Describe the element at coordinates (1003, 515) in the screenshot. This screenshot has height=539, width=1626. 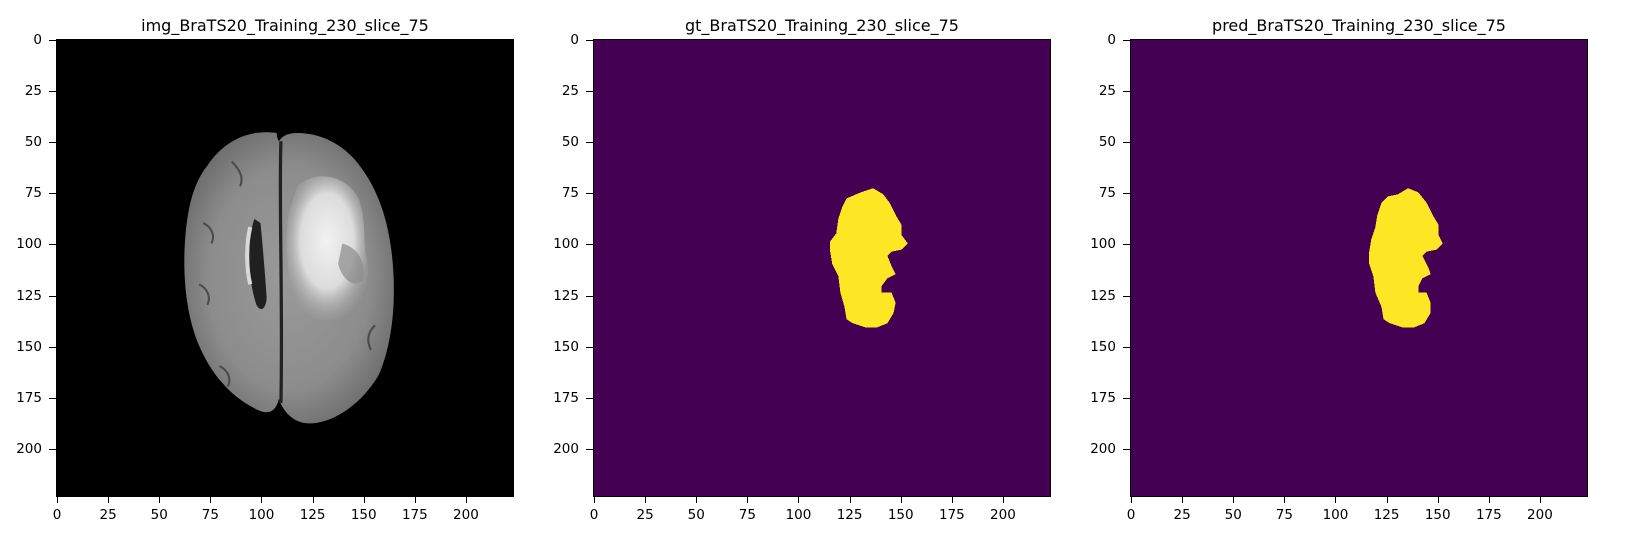
I see `x-tick-label: 200` at that location.